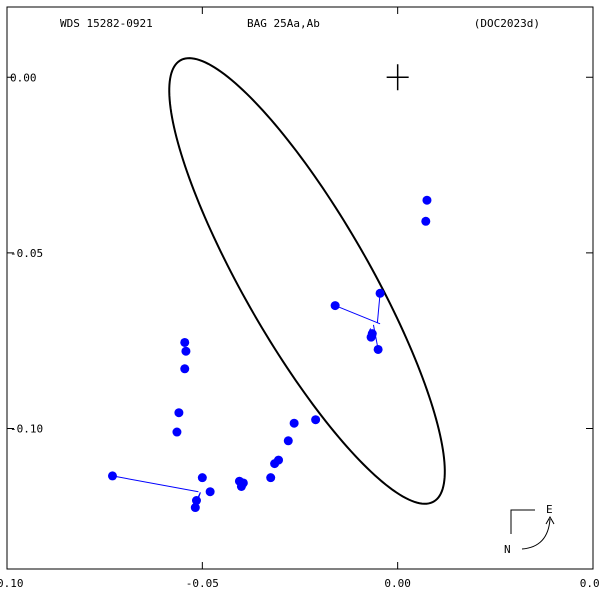  Describe the element at coordinates (23, 77) in the screenshot. I see `y-tick-label: 0.00` at that location.